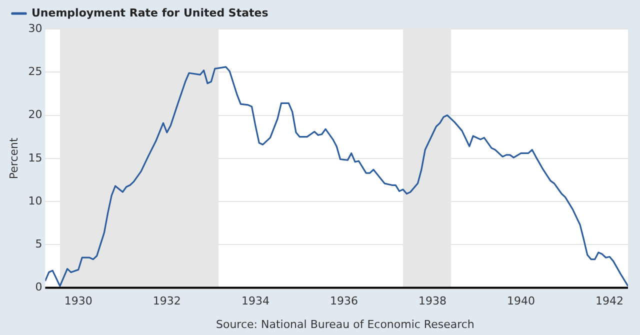  Describe the element at coordinates (610, 301) in the screenshot. I see `x-tick-label: 1942` at that location.